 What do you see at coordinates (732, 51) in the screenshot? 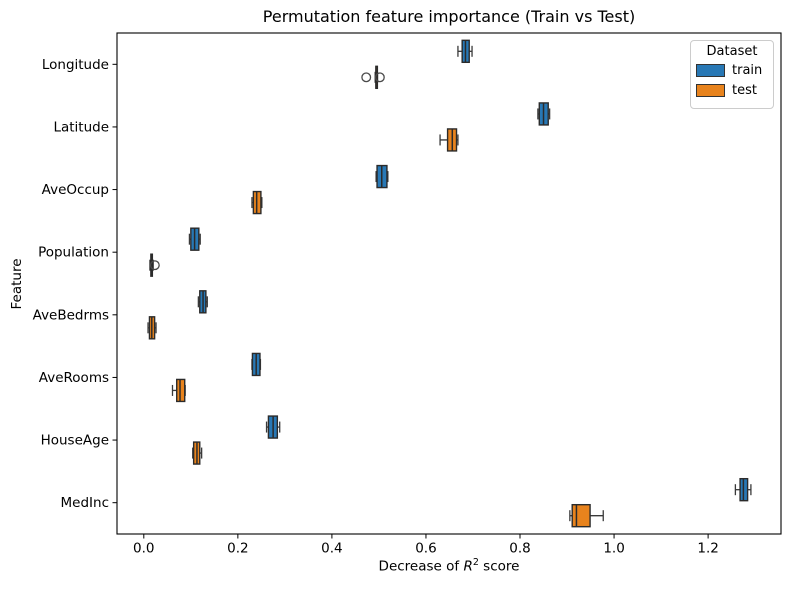
I see `legend-title: Dataset` at bounding box center [732, 51].